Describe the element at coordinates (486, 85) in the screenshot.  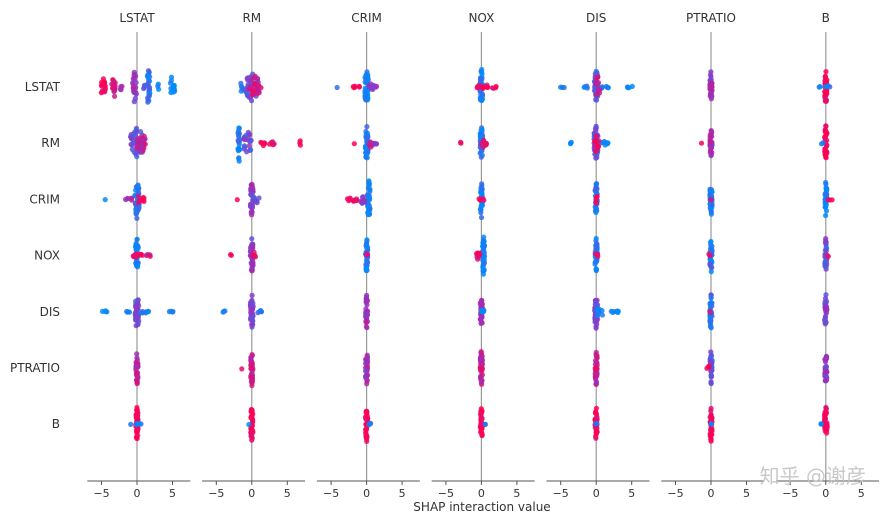
I see `cell-lstat-nox` at that location.